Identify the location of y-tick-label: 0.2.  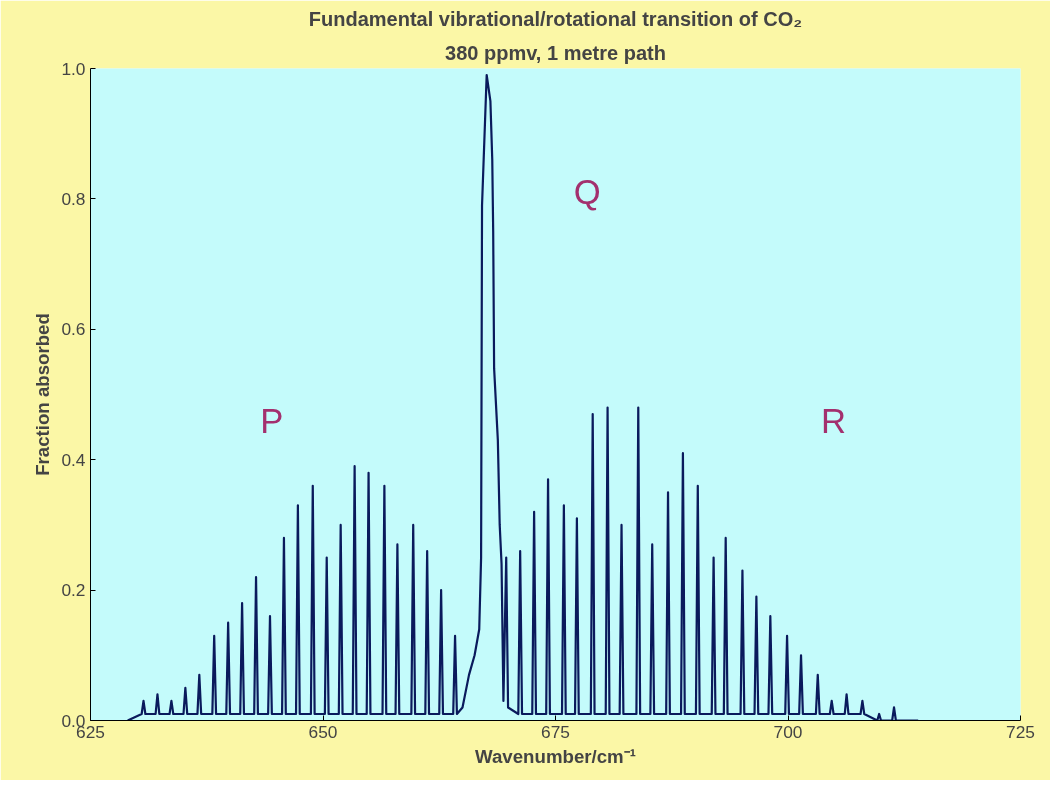
(73, 590).